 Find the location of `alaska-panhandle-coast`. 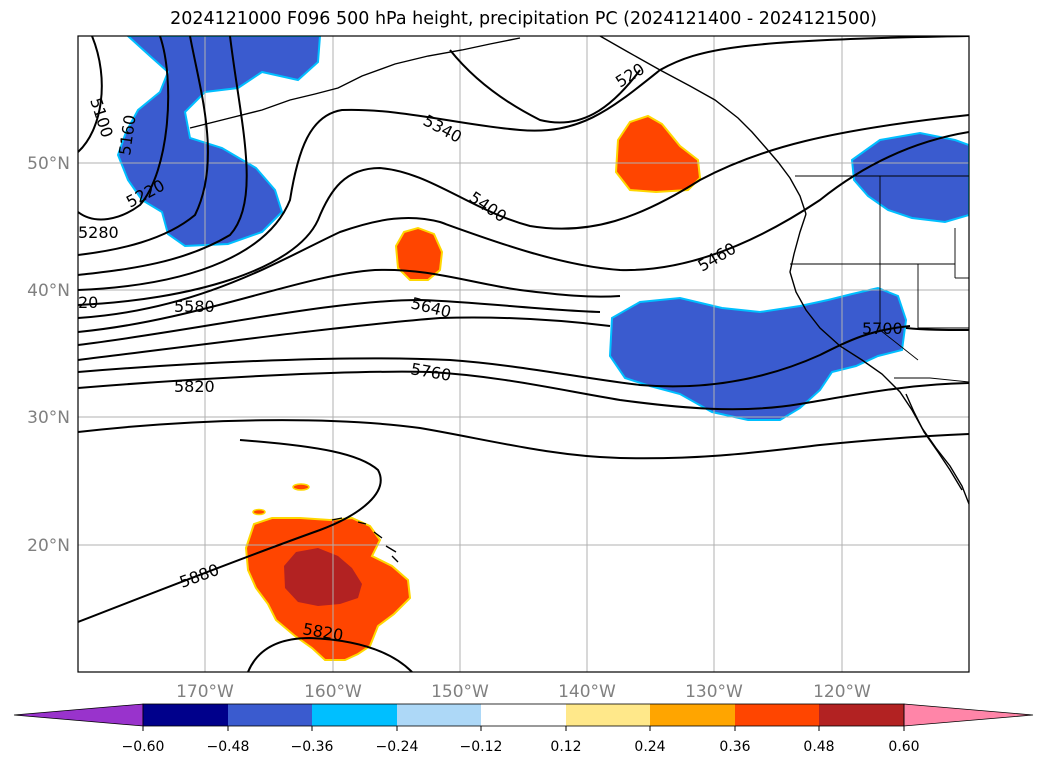

alaska-panhandle-coast is located at coordinates (703, 125).